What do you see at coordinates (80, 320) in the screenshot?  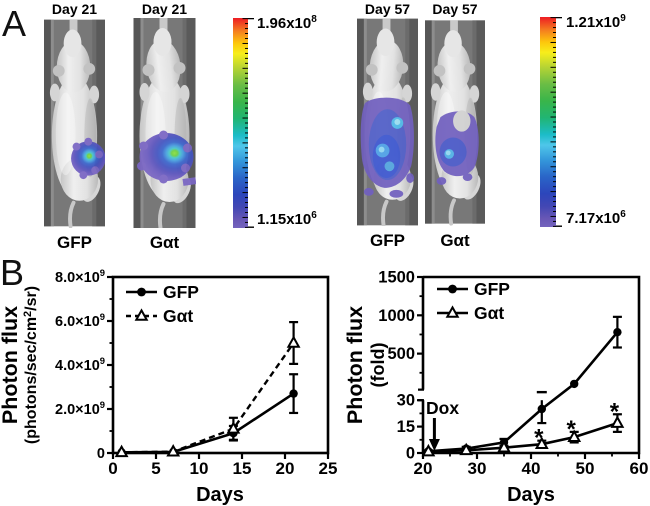 I see `y-tick-label: 6.0×10⁹` at bounding box center [80, 320].